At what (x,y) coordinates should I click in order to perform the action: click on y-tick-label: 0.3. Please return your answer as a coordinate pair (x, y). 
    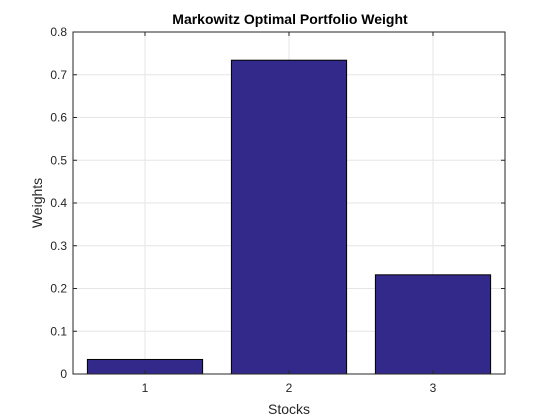
    Looking at the image, I should click on (58, 246).